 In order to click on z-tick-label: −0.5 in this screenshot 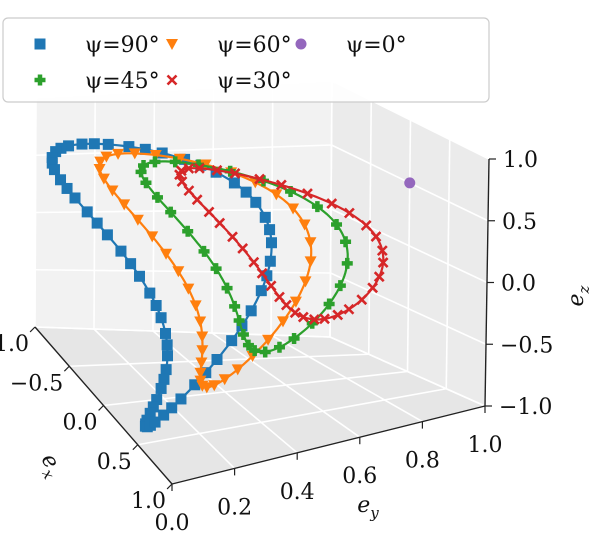, I will do `click(526, 345)`.